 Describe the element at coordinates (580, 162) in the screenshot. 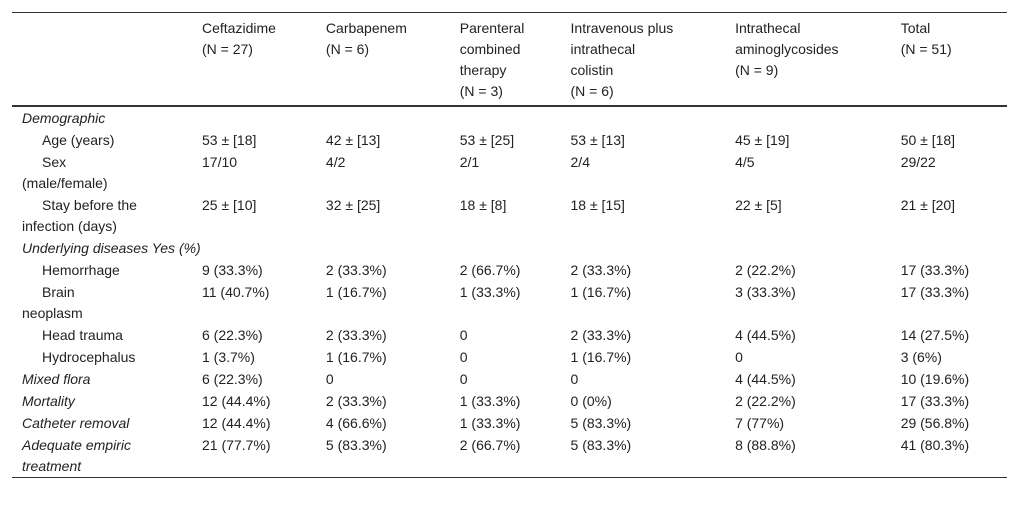

I see `table-cell: 2/4` at that location.